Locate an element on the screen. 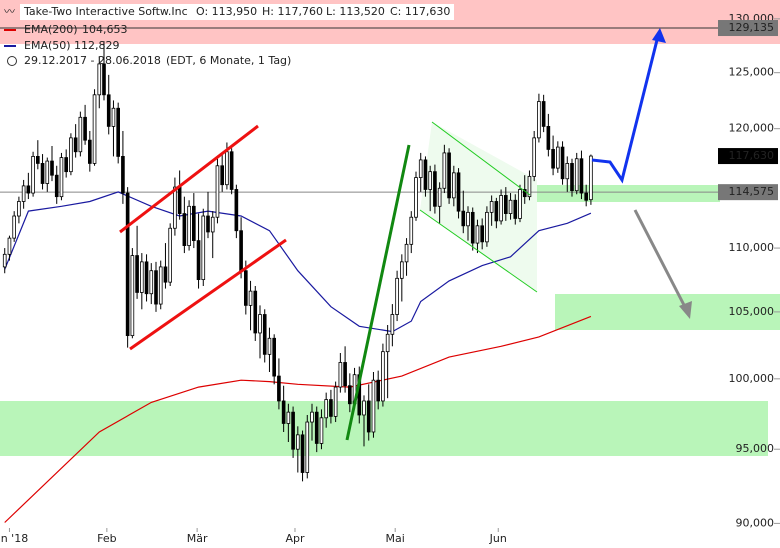  support-zone is located at coordinates (384, 428).